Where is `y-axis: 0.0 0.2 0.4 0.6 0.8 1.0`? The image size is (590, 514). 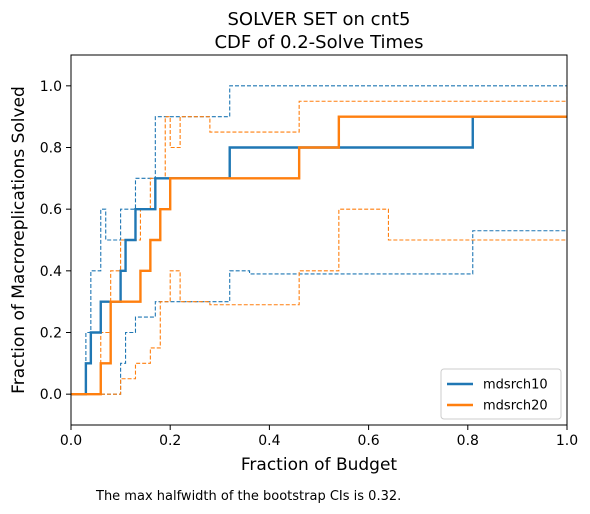
y-axis: 0.0 0.2 0.4 0.6 0.8 1.0 is located at coordinates (55, 241).